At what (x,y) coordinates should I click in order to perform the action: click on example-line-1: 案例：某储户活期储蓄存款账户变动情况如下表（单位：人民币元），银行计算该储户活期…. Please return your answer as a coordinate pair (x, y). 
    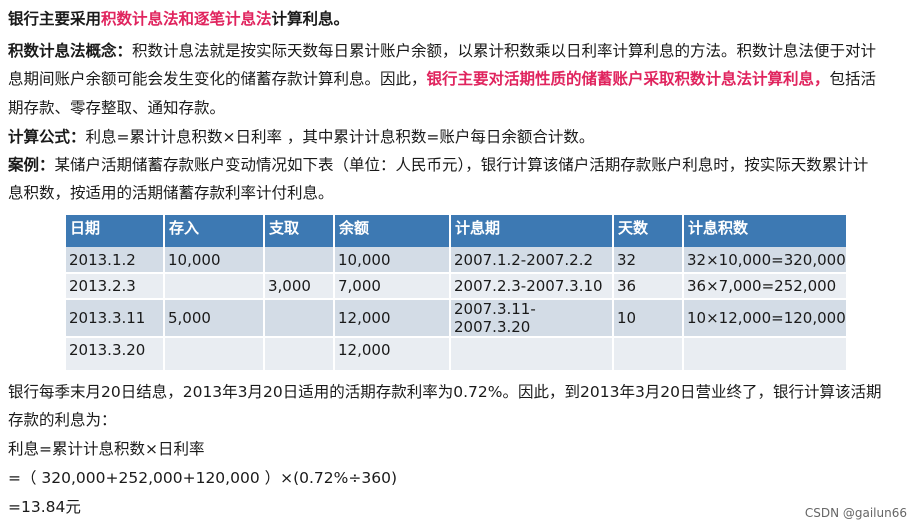
    Looking at the image, I should click on (438, 165).